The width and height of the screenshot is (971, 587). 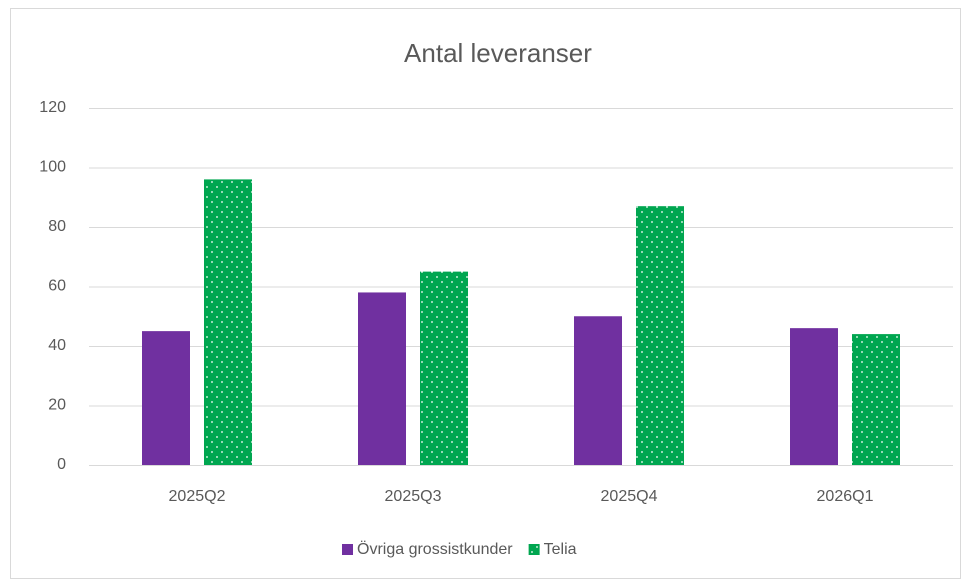 I want to click on y-tick-label: 0, so click(x=61, y=464).